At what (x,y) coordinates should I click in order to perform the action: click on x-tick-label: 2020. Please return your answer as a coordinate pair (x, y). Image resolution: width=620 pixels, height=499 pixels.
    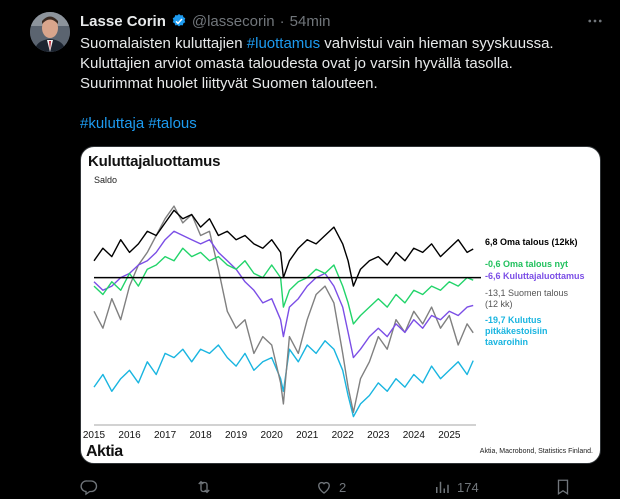
    Looking at the image, I should click on (271, 435).